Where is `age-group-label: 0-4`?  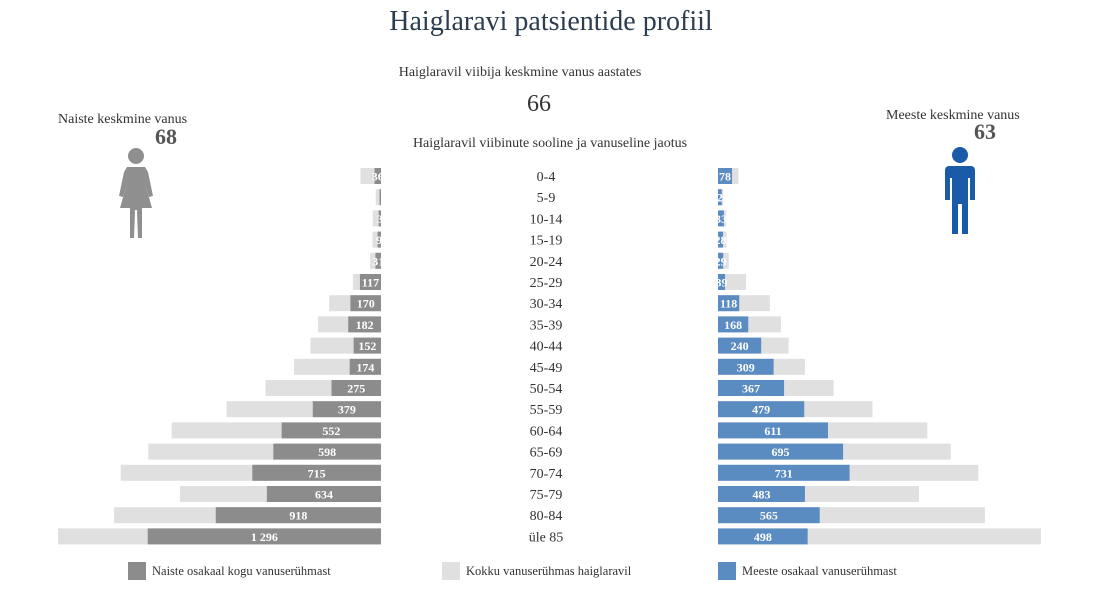
age-group-label: 0-4 is located at coordinates (546, 177).